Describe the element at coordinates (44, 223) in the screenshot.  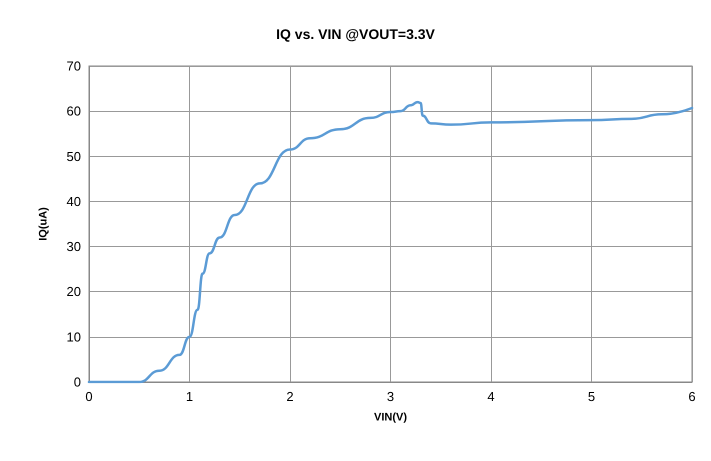
I see `y-axis-title: IQ(uA)` at that location.